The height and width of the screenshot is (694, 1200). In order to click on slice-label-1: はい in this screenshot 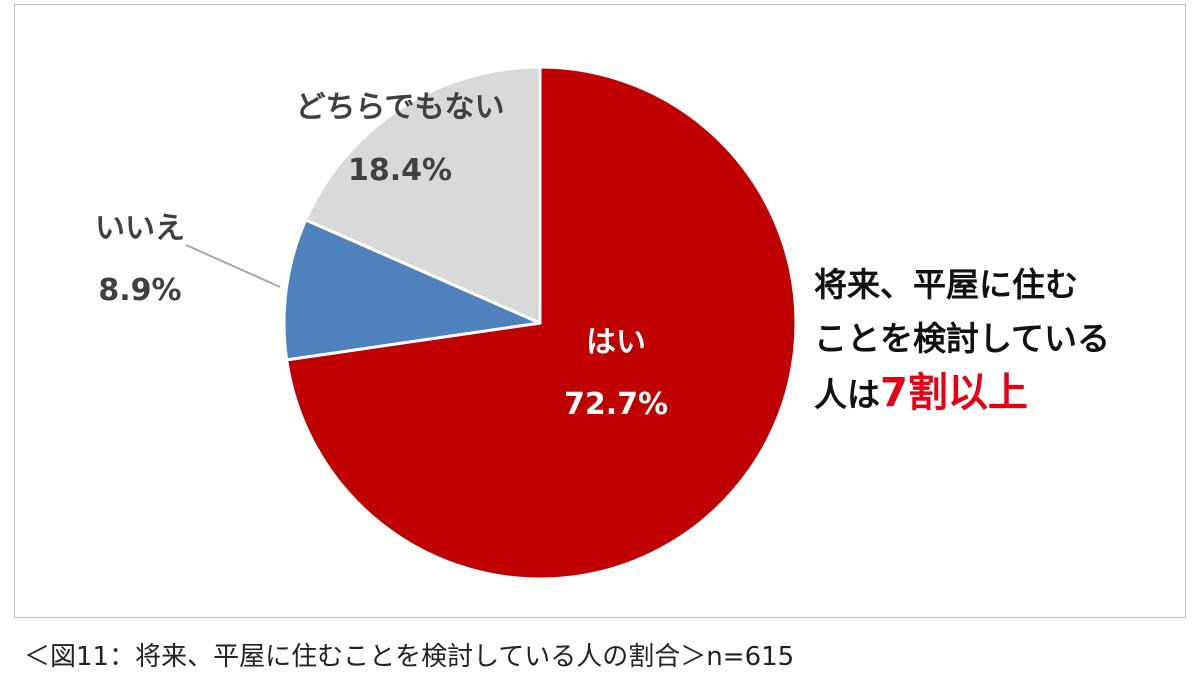, I will do `click(616, 342)`.